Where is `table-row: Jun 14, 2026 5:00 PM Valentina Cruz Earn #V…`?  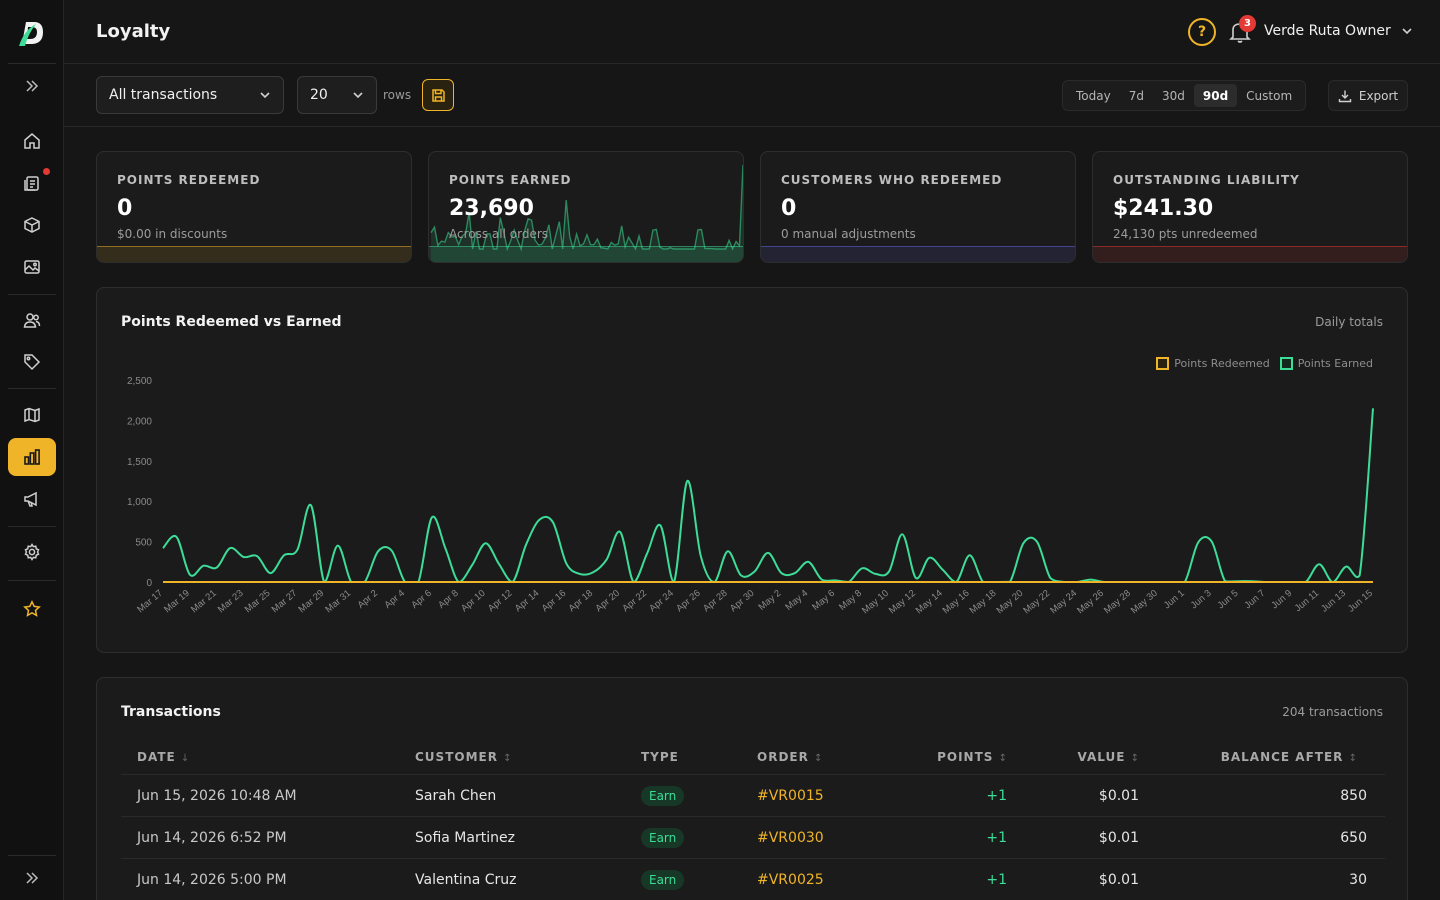 table-row: Jun 14, 2026 5:00 PM Valentina Cruz Earn #V… is located at coordinates (753, 879).